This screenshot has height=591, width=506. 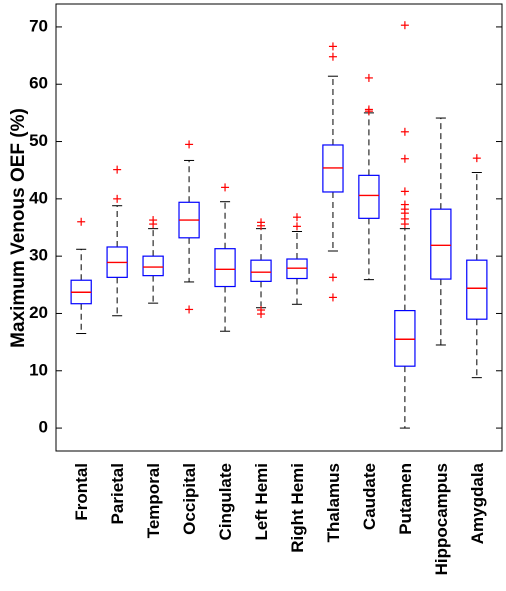 I want to click on x-tick-label: Putamen, so click(x=405, y=499).